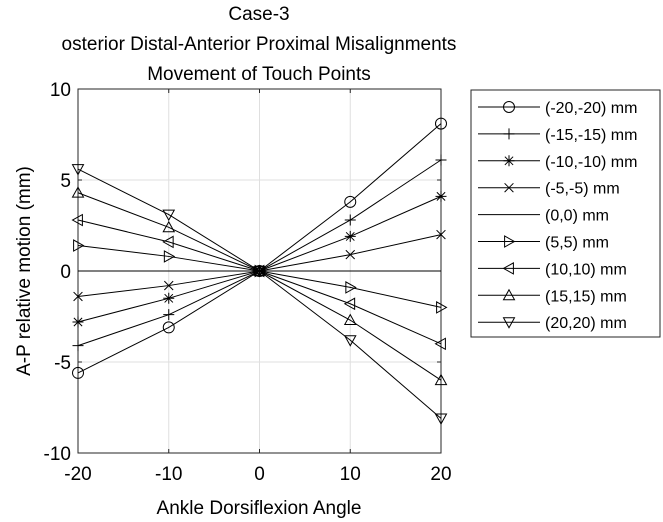  Describe the element at coordinates (24, 271) in the screenshot. I see `y-axis-label: A-P relative motion (mm)` at that location.